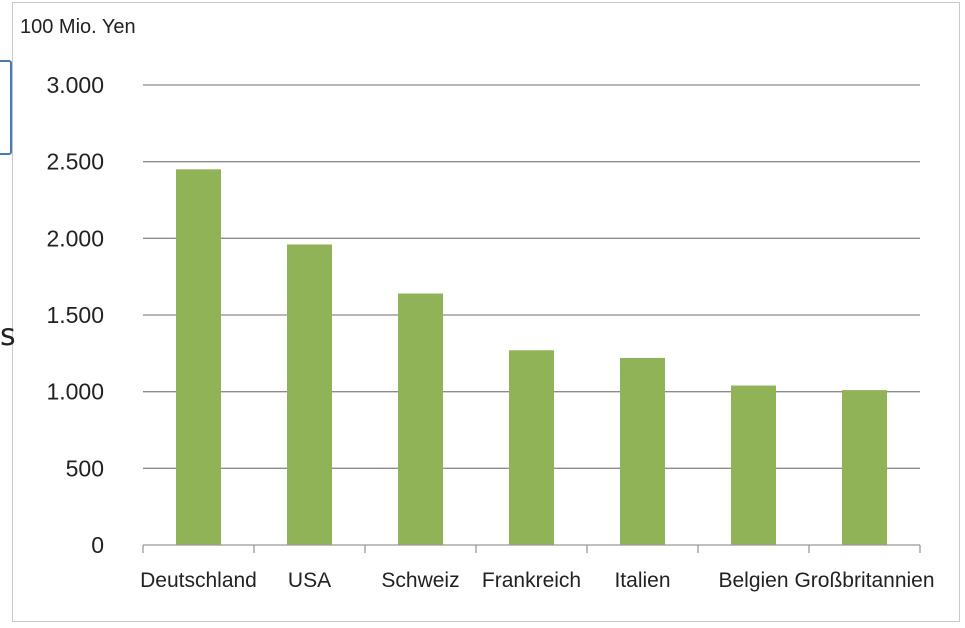 This screenshot has height=628, width=965. Describe the element at coordinates (75, 85) in the screenshot. I see `y-tick-label: 3.000` at that location.